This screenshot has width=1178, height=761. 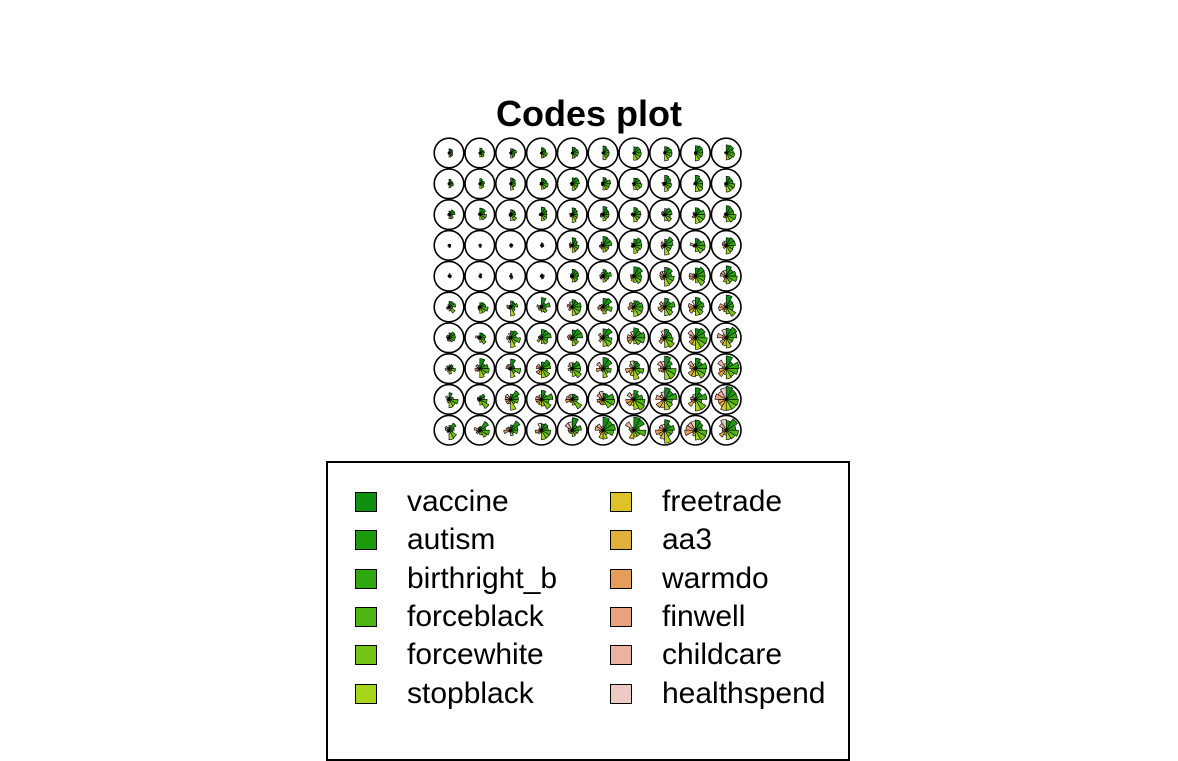 I want to click on legend-item: stopblack, so click(x=456, y=693).